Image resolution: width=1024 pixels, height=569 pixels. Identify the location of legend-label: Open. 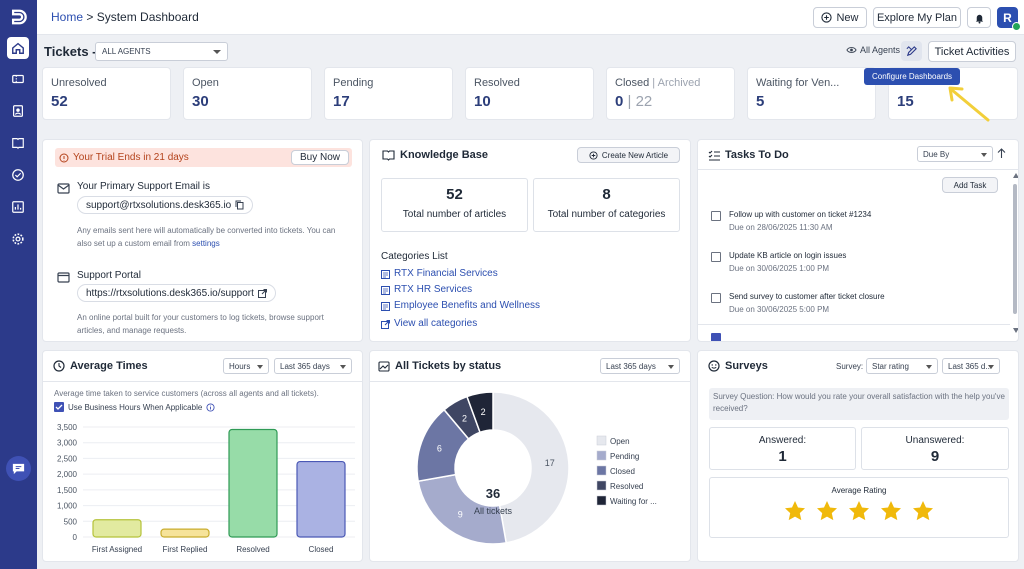
(620, 441).